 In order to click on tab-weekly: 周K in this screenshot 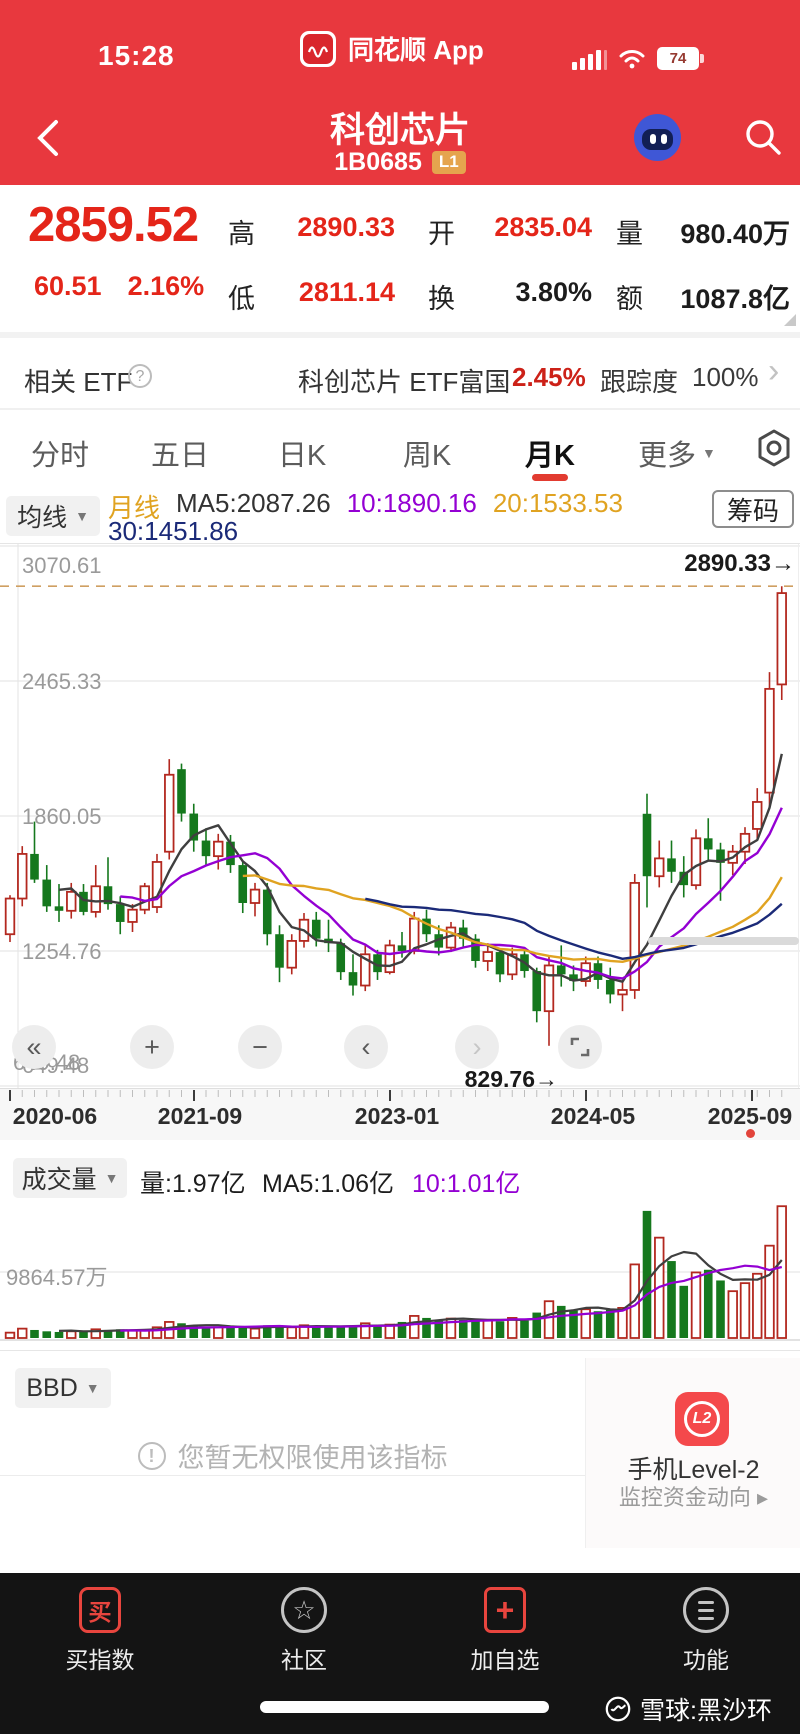, I will do `click(427, 456)`.